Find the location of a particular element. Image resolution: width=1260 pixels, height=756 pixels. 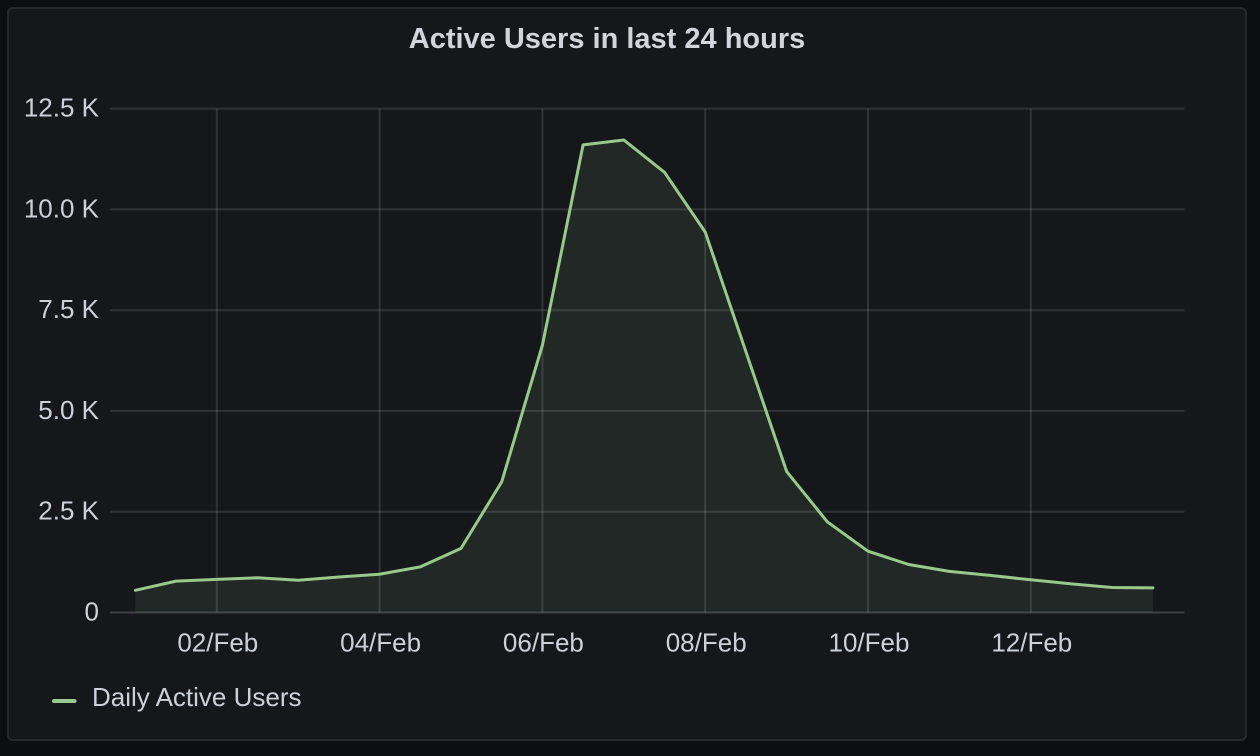

svg-text: 10/Feb is located at coordinates (869, 642).